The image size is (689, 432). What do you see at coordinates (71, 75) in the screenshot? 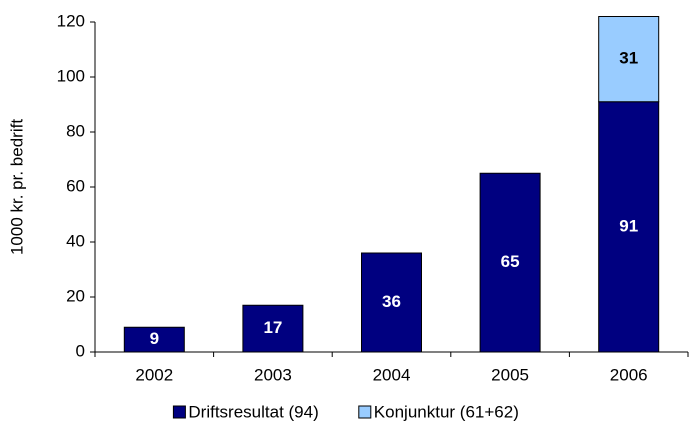
I see `y-tick-label: 100` at bounding box center [71, 75].